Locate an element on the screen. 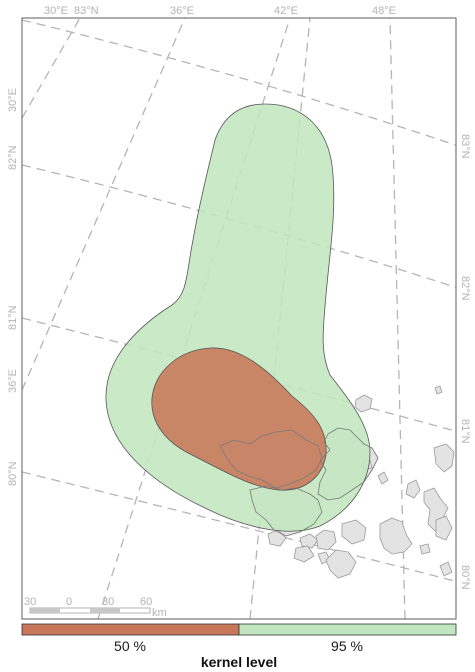 The image size is (475, 672). scale-tick-label: 0 is located at coordinates (69, 602).